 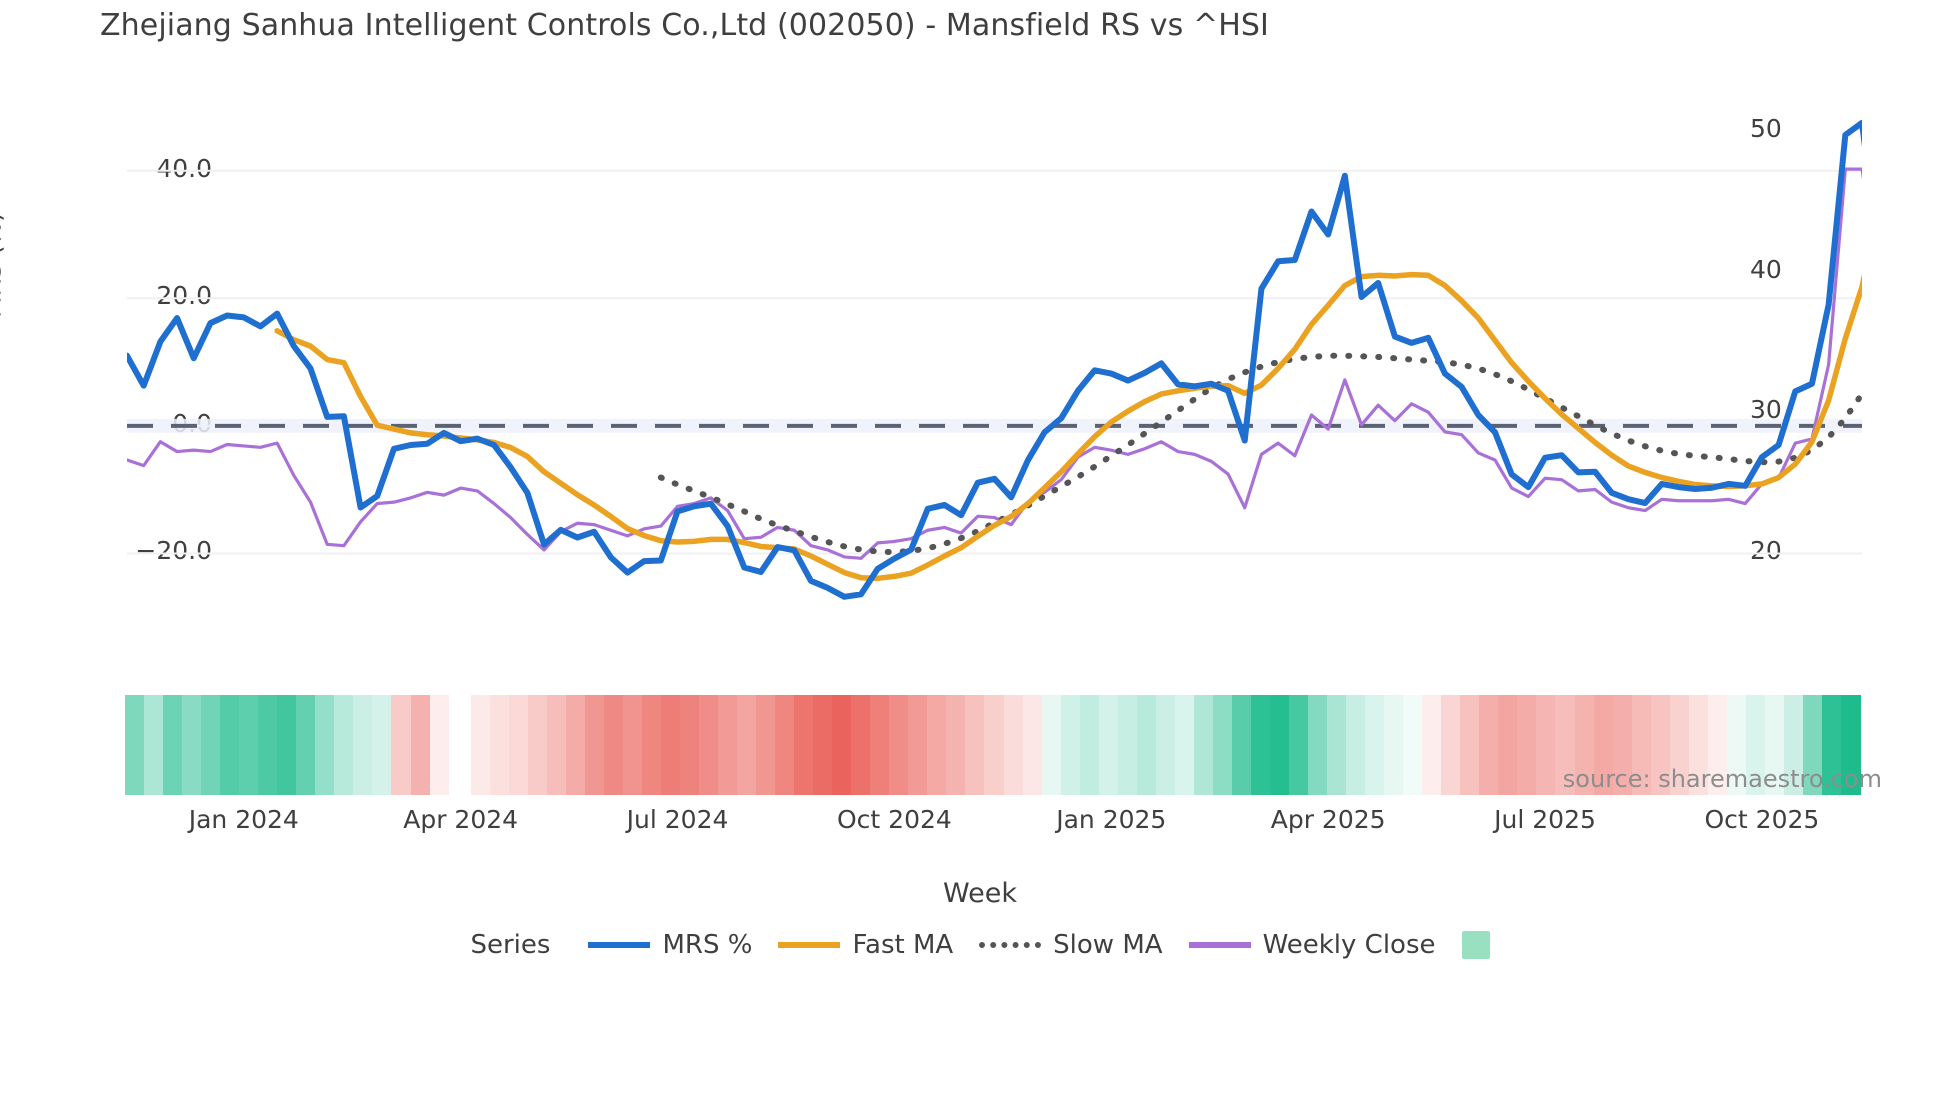 I want to click on x-tick: Apr 2024, so click(x=461, y=819).